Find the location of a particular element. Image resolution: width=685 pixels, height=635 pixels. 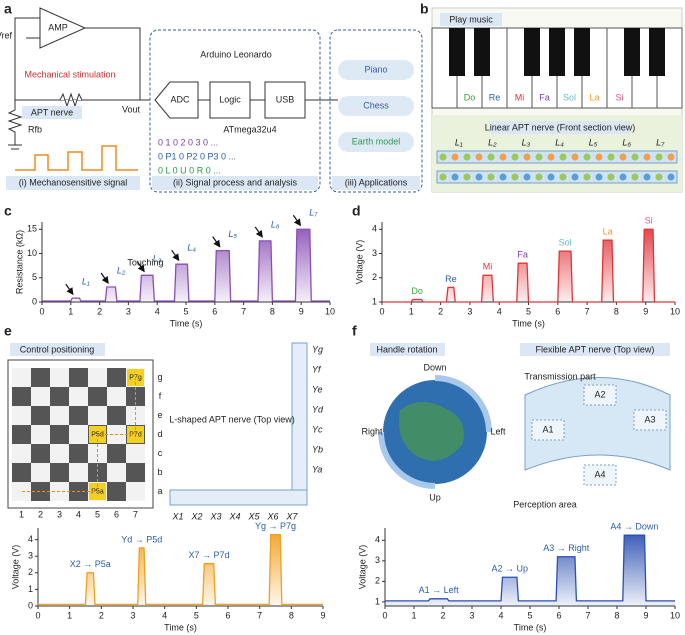

panel-label: c is located at coordinates (8, 211).